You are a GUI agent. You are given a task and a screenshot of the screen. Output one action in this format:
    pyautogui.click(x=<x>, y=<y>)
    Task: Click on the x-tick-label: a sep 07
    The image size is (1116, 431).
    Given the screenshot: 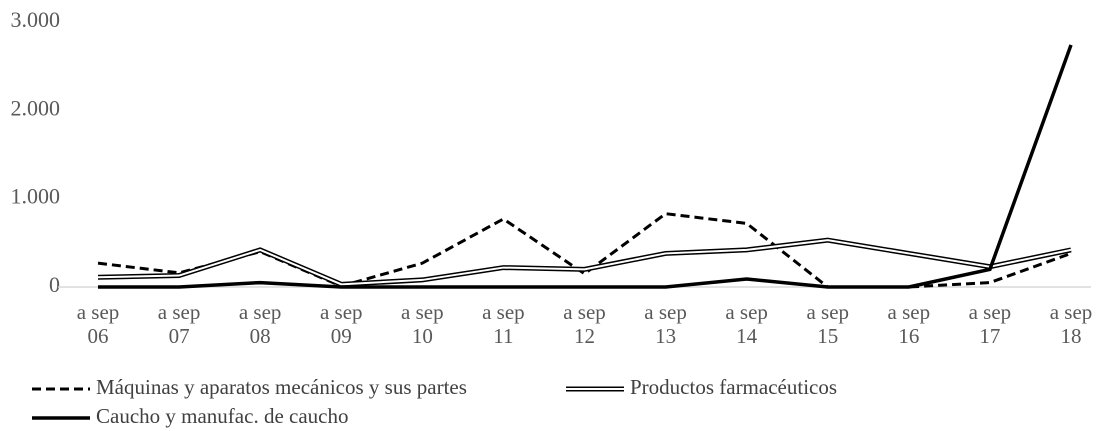 What is the action you would take?
    pyautogui.click(x=179, y=324)
    